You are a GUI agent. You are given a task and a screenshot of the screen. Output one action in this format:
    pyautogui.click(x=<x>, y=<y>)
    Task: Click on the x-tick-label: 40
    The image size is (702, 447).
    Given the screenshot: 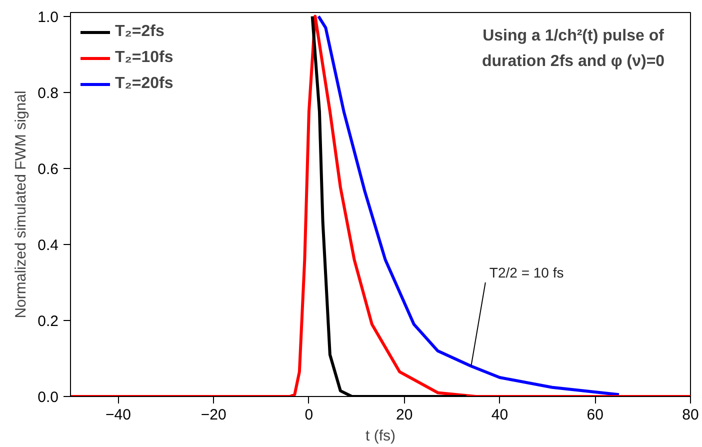 What is the action you would take?
    pyautogui.click(x=499, y=415)
    